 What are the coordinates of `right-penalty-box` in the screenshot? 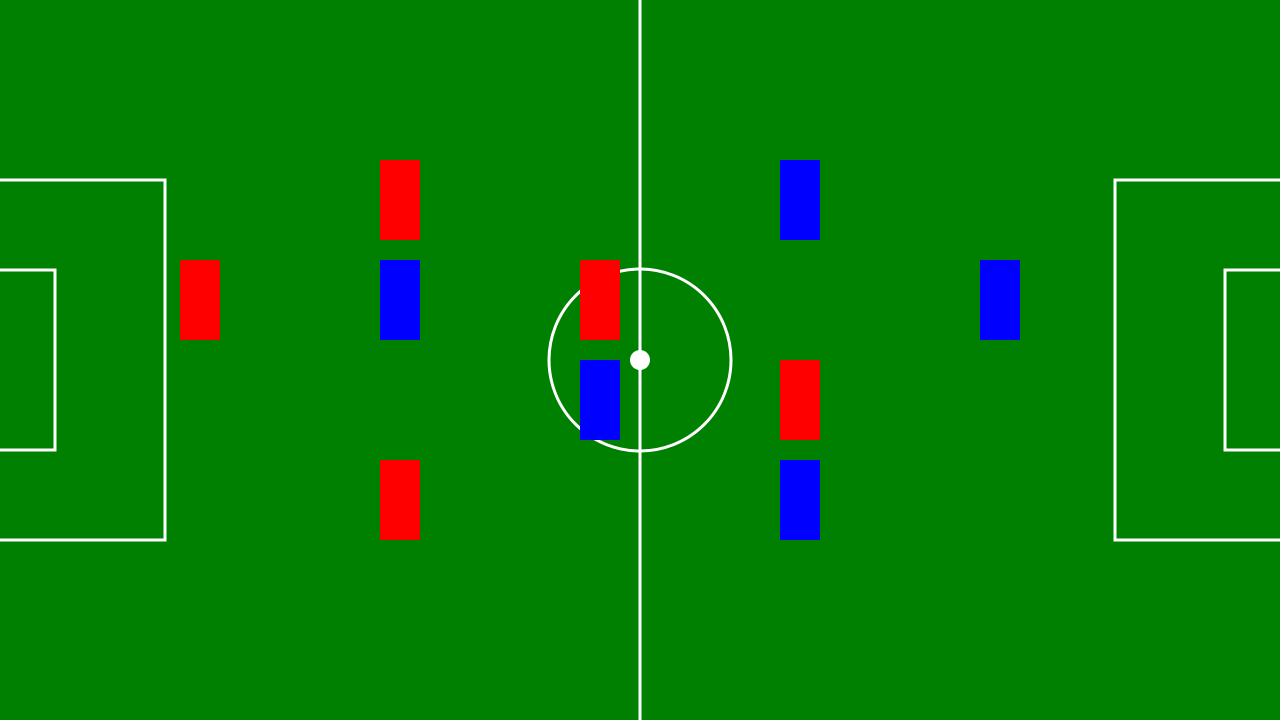 It's located at (1196, 360).